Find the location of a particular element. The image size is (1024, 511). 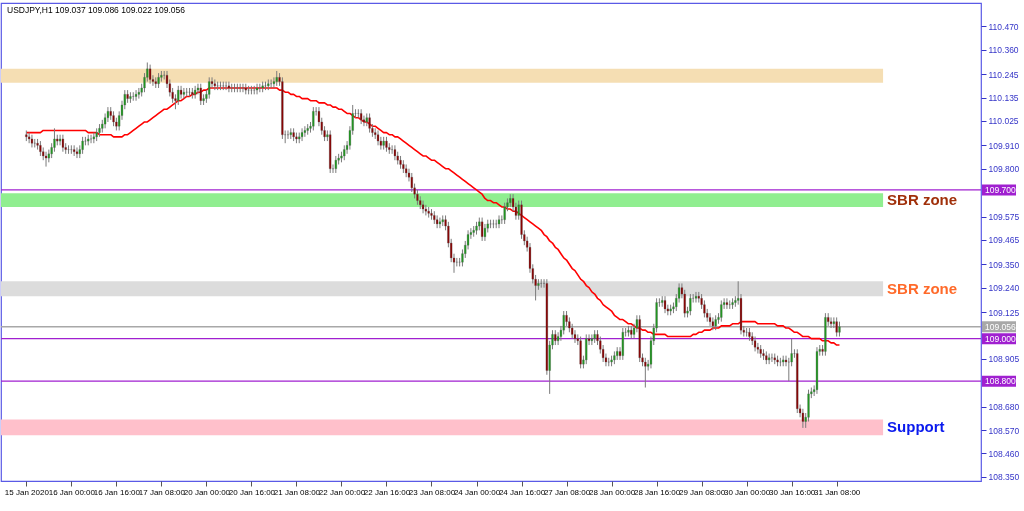

y-tick-label: 108.680 is located at coordinates (1004, 407).